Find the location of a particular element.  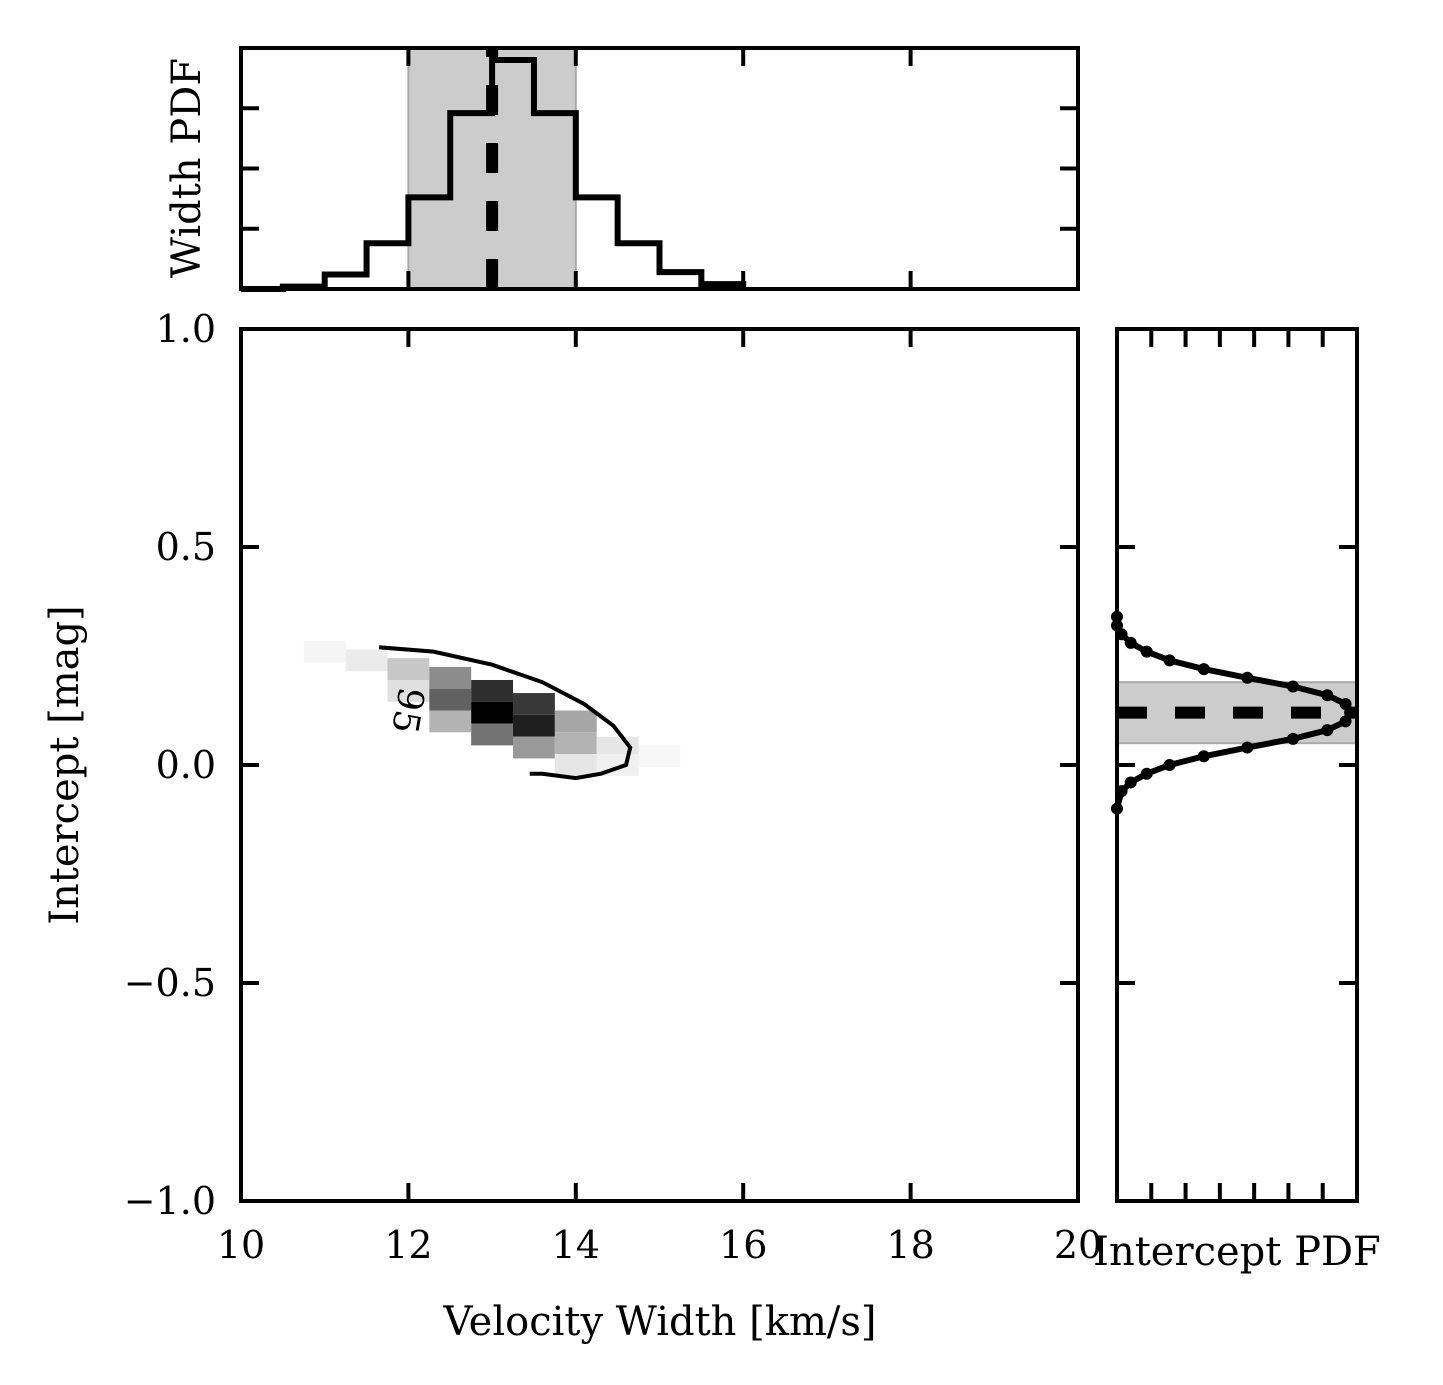

contour-label: 95 is located at coordinates (407, 710).